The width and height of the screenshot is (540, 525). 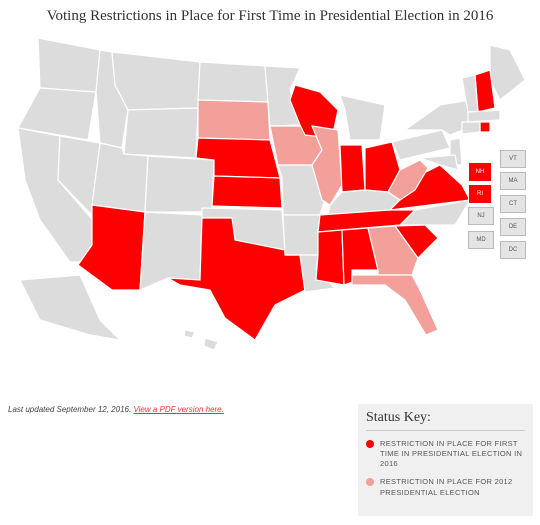 I want to click on small-state-box: NJ, so click(x=481, y=216).